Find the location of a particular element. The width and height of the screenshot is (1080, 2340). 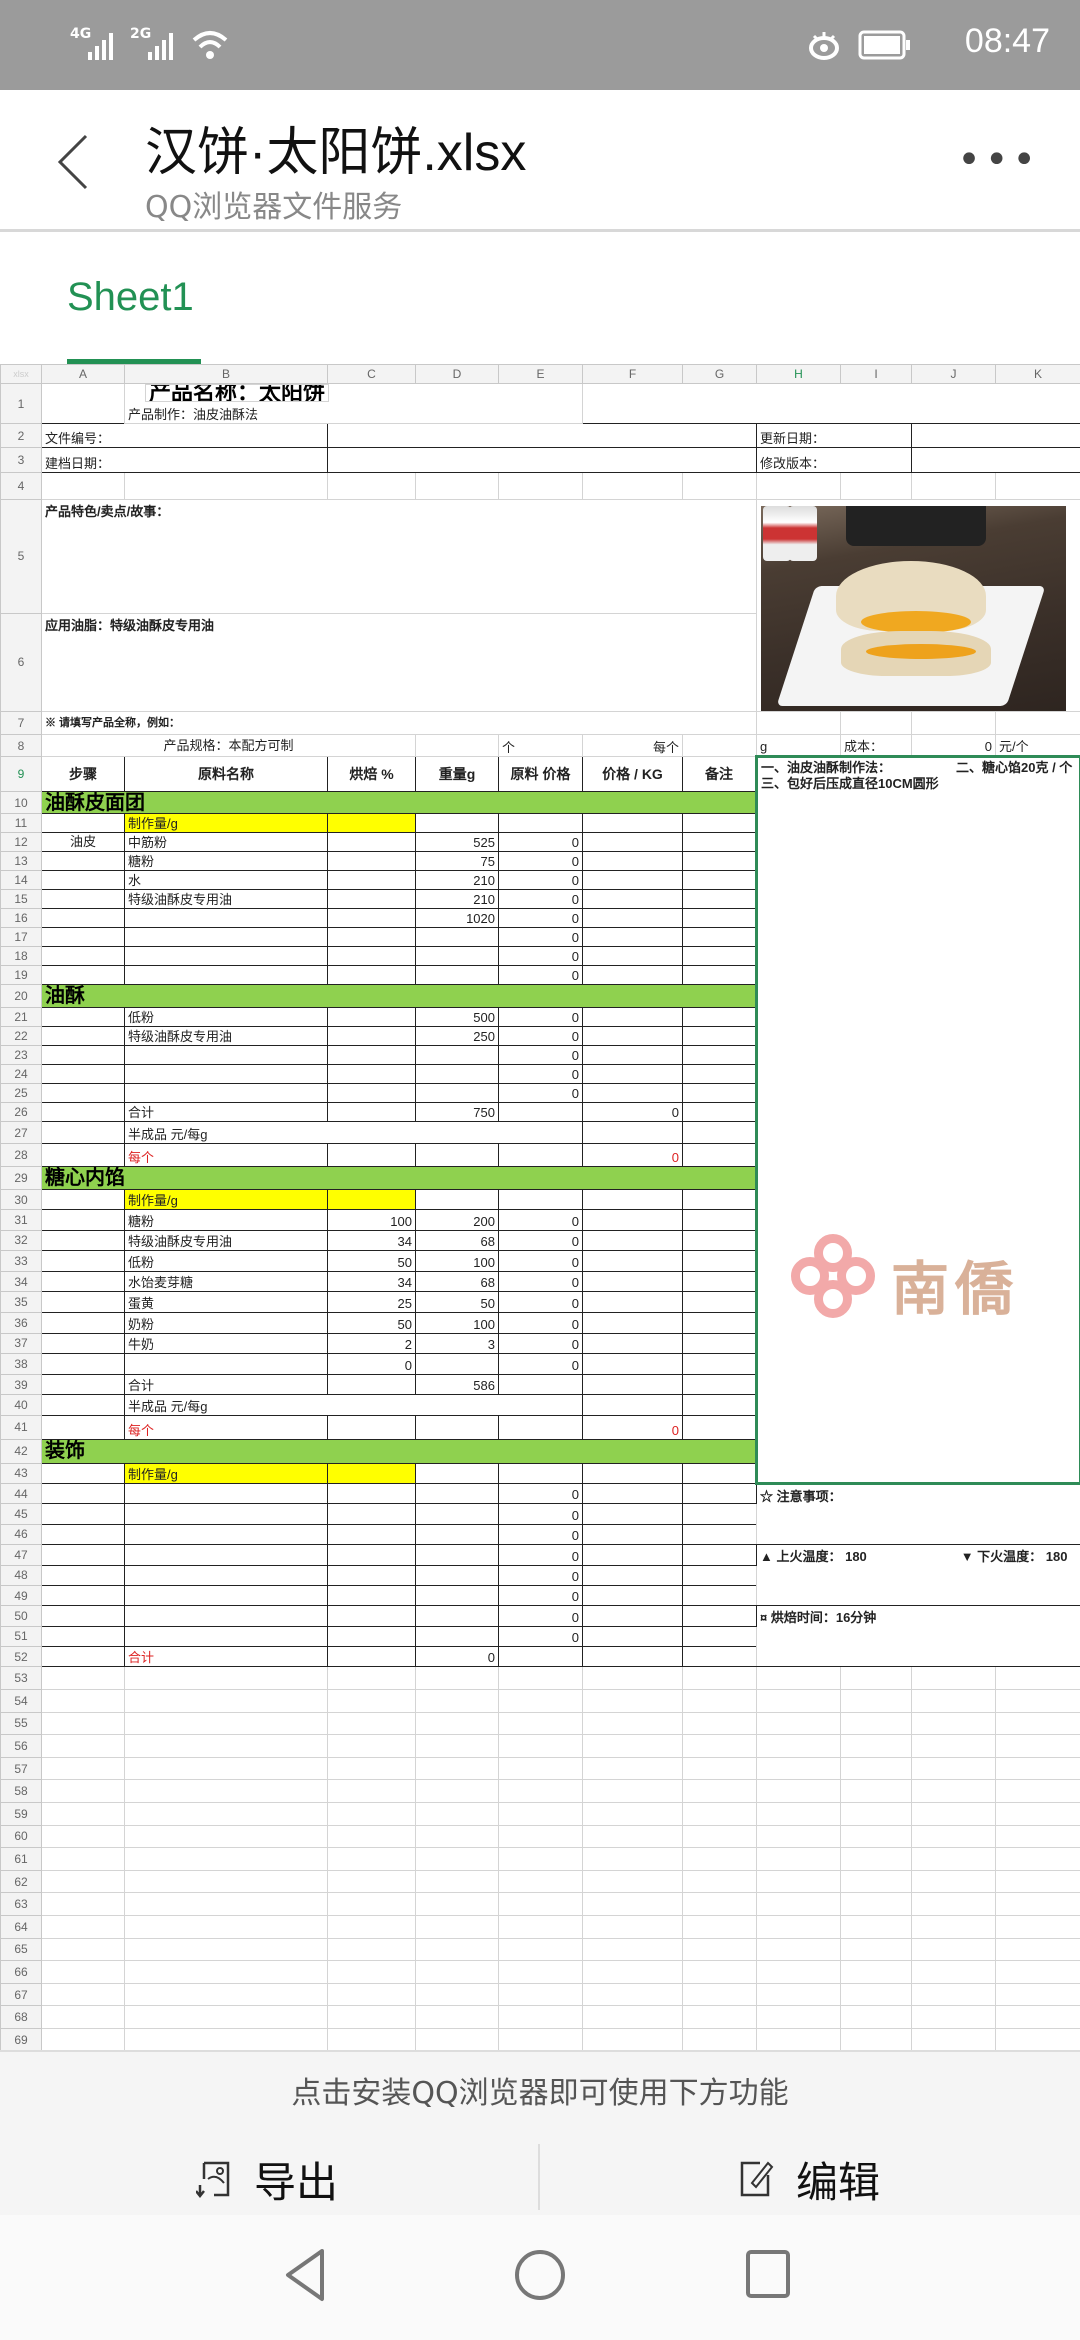

cell-B37: 牛奶 is located at coordinates (226, 1343).